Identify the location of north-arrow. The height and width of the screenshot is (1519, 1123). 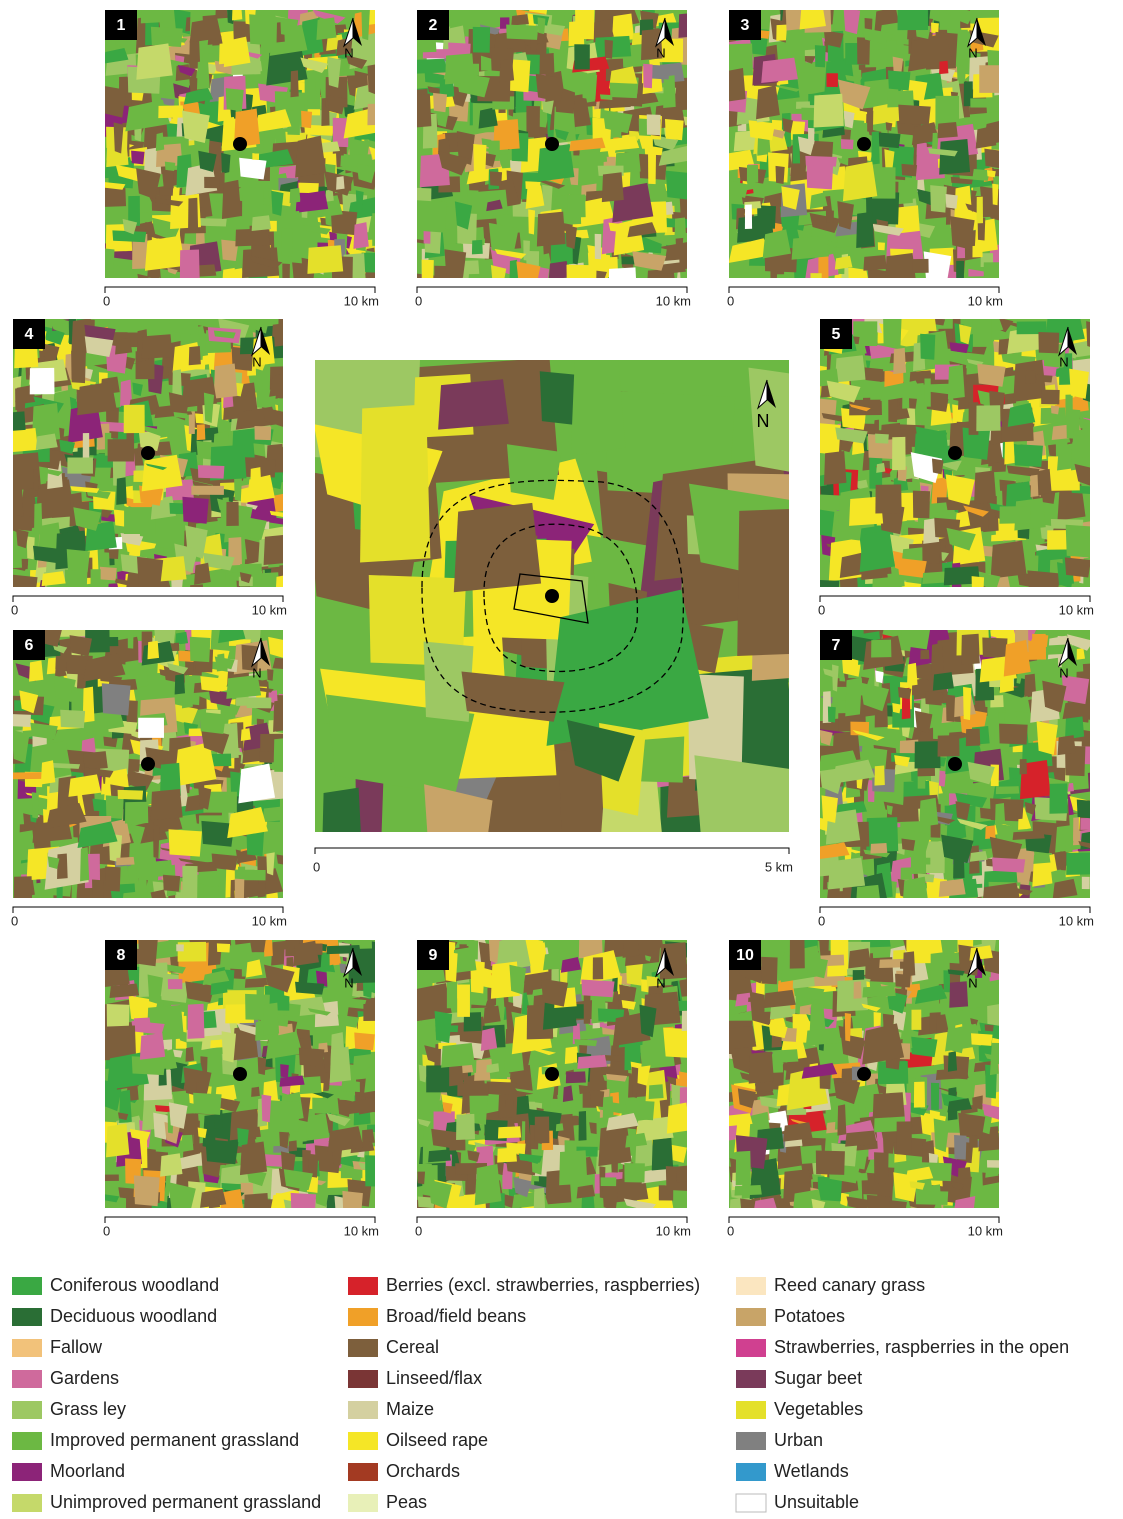
(357, 962).